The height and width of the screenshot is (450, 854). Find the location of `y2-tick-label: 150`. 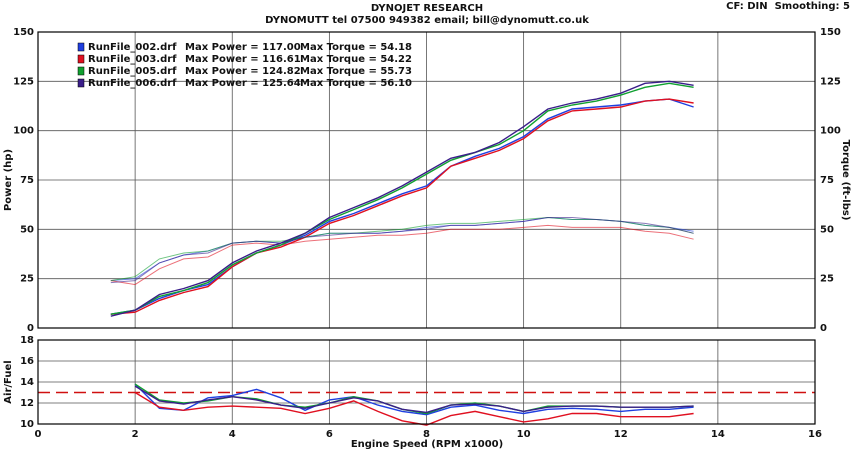

y2-tick-label: 150 is located at coordinates (830, 32).